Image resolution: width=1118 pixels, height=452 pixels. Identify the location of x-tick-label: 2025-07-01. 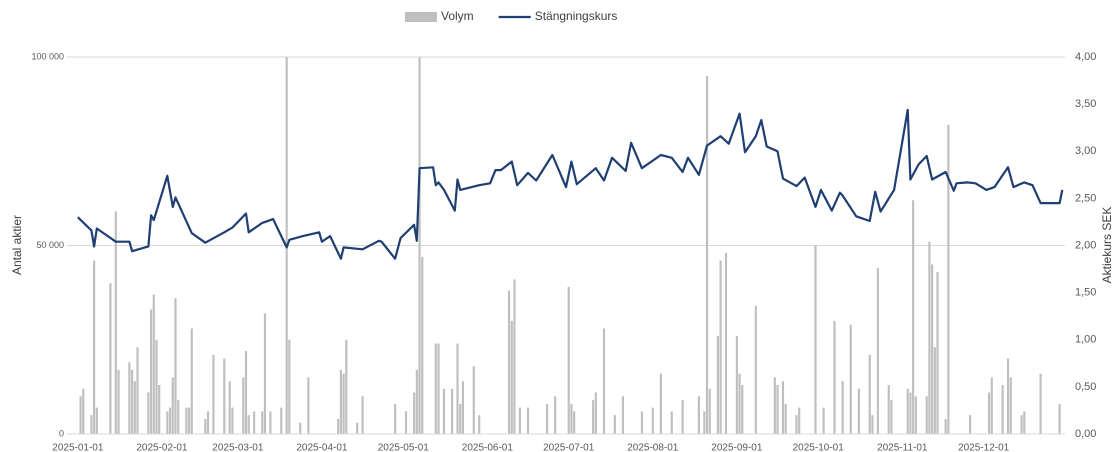
(569, 447).